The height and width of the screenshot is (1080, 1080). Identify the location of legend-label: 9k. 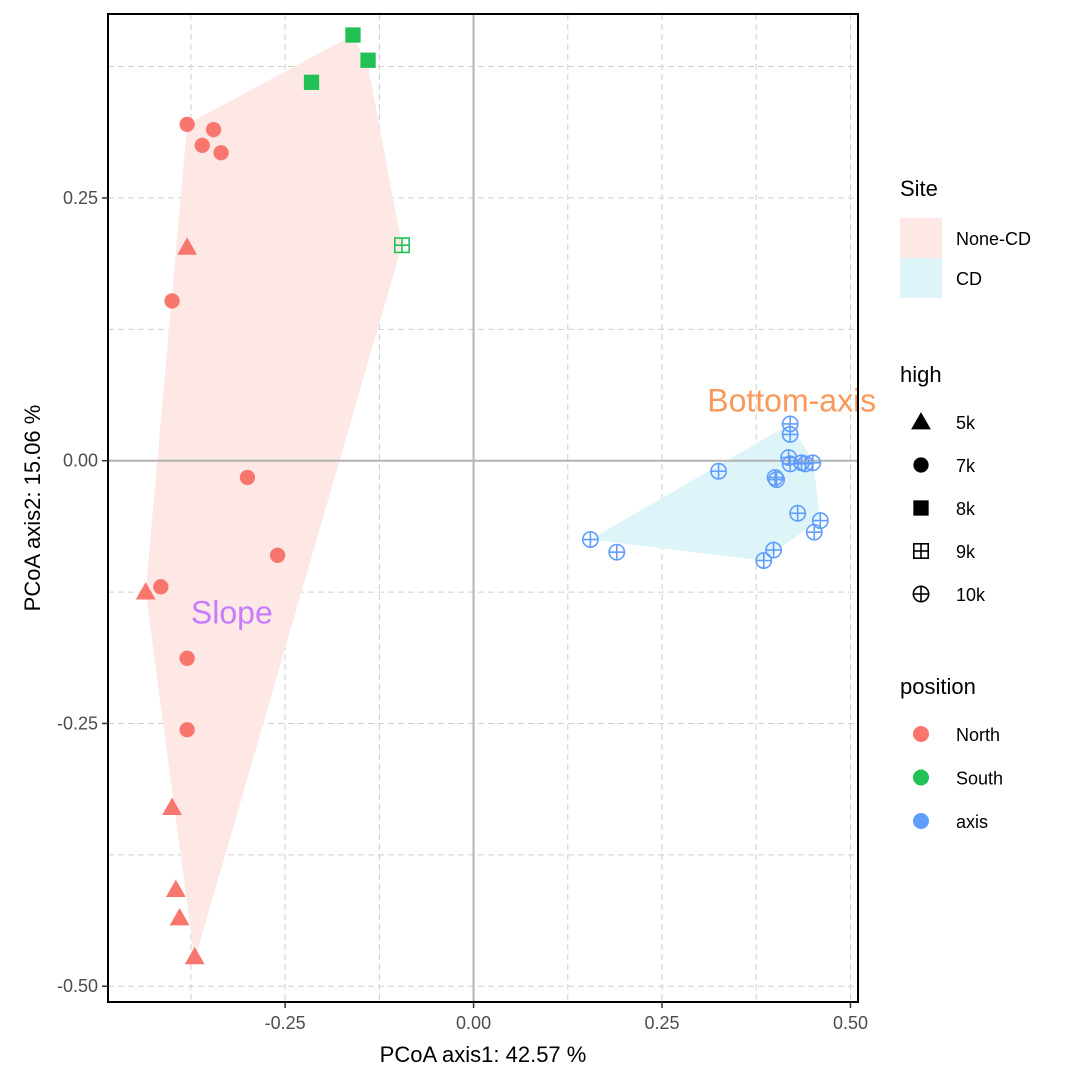
(966, 552).